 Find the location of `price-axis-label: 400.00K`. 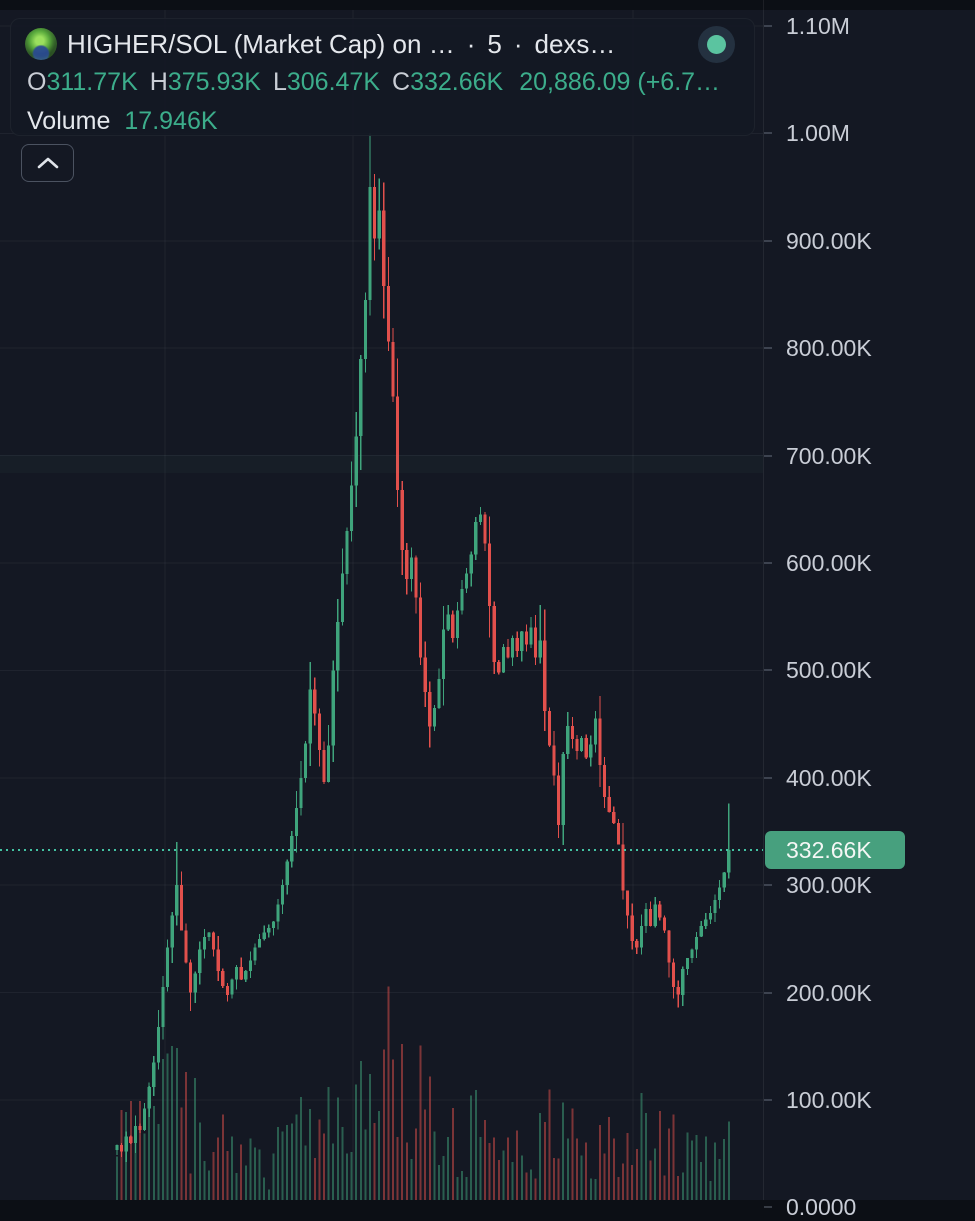

price-axis-label: 400.00K is located at coordinates (829, 777).